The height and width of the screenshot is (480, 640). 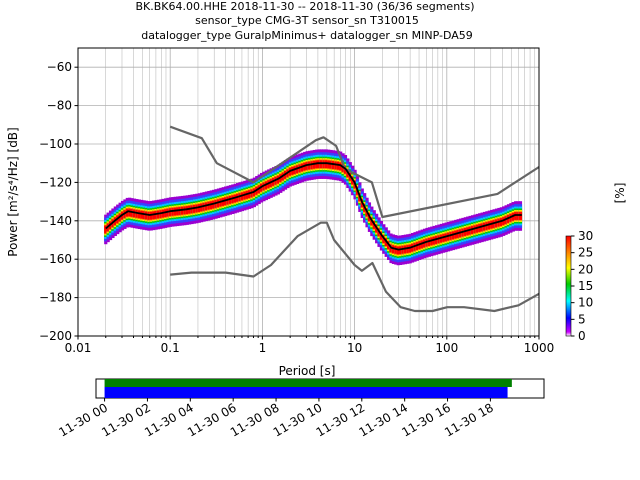 What do you see at coordinates (568, 286) in the screenshot?
I see `colorbar-scale` at bounding box center [568, 286].